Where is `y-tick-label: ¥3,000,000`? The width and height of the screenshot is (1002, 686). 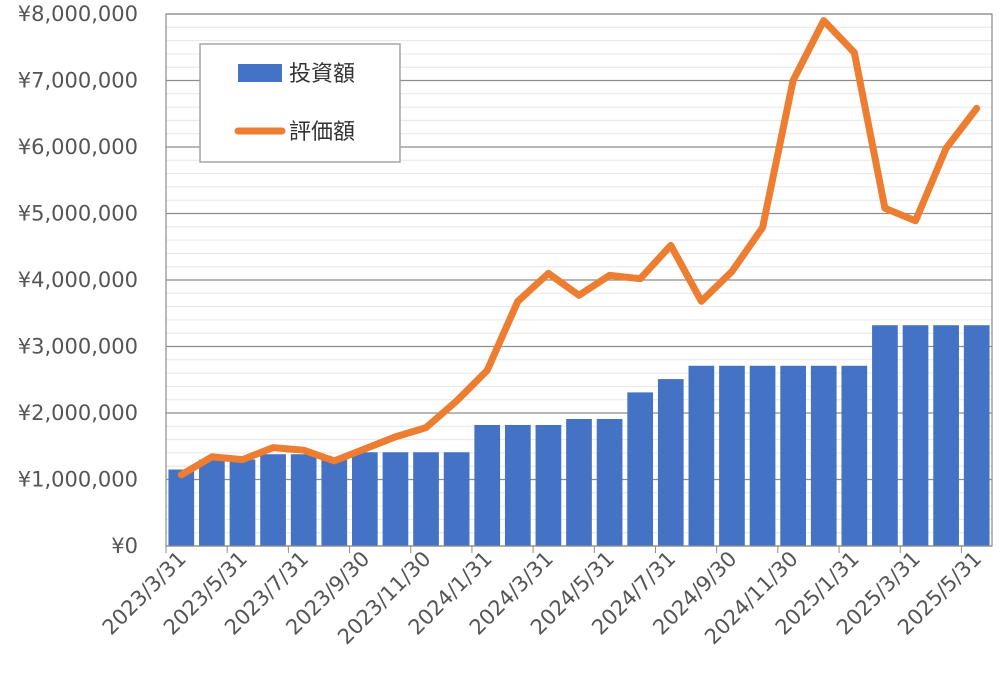
y-tick-label: ¥3,000,000 is located at coordinates (78, 347).